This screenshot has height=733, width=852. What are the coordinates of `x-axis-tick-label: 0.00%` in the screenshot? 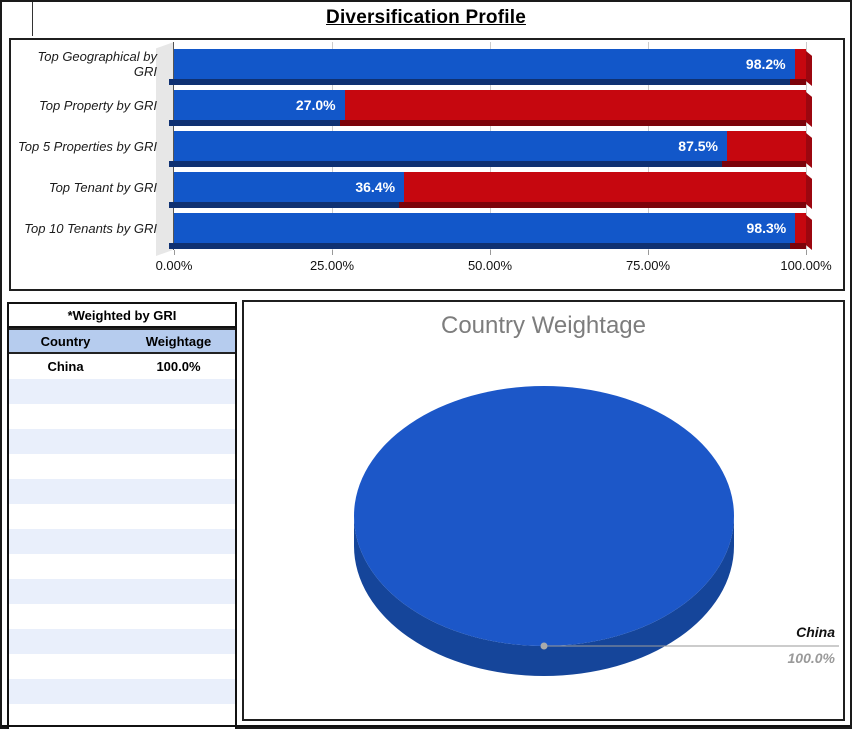 It's located at (174, 265).